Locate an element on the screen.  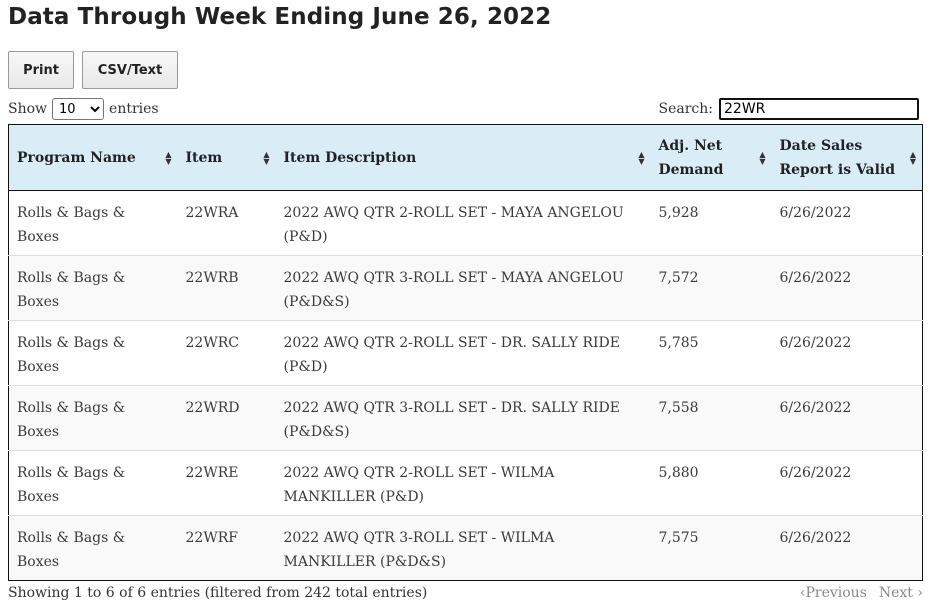
show-label: Show is located at coordinates (28, 109).